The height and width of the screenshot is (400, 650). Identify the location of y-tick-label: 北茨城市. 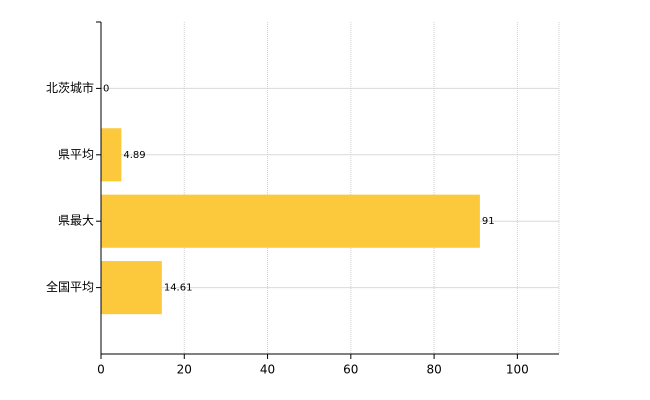
(70, 87).